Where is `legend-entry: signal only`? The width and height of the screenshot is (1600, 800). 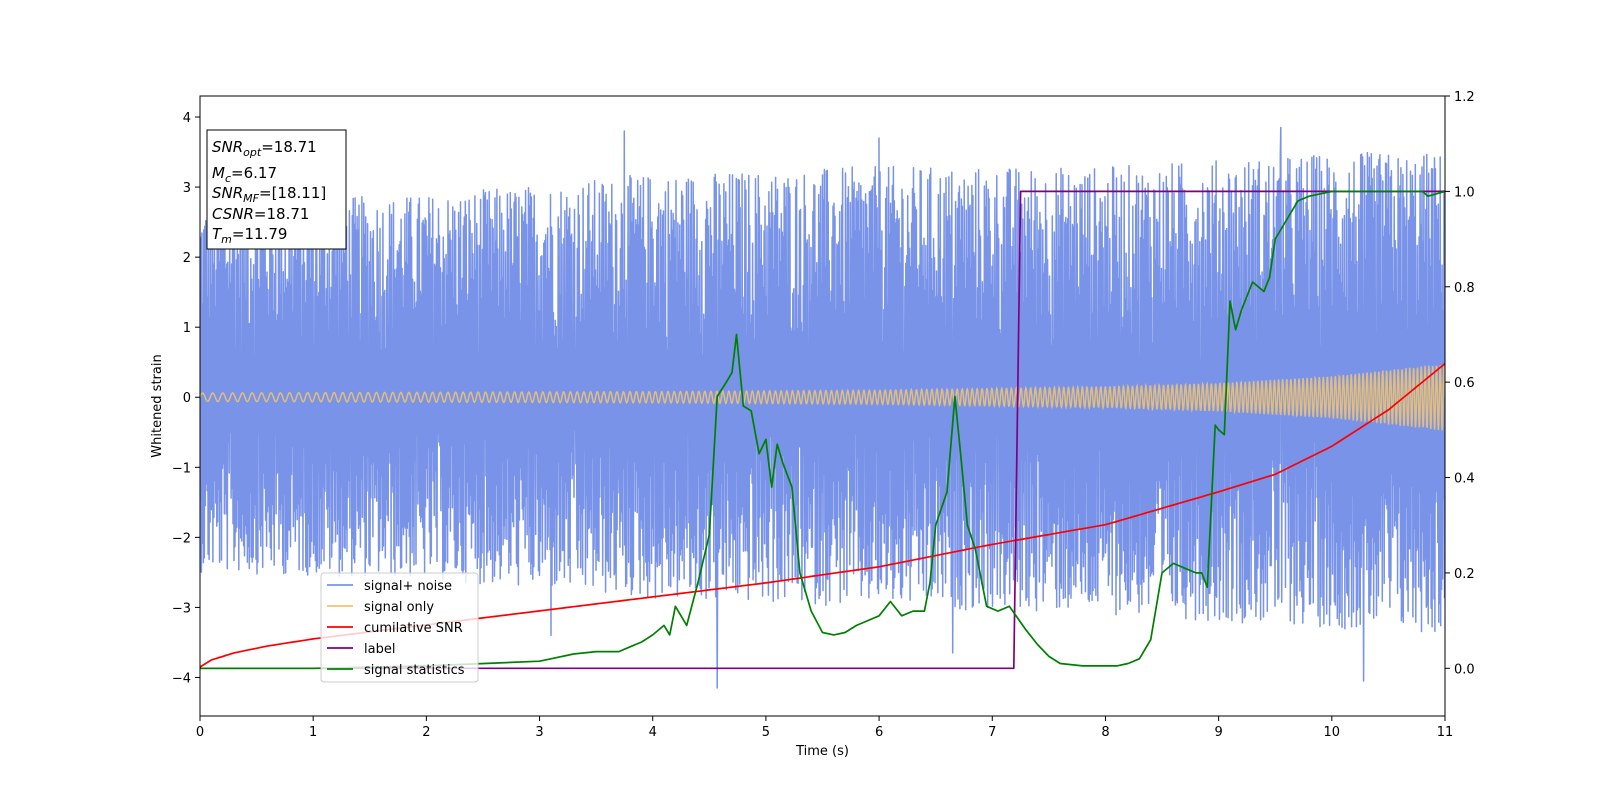
legend-entry: signal only is located at coordinates (399, 607).